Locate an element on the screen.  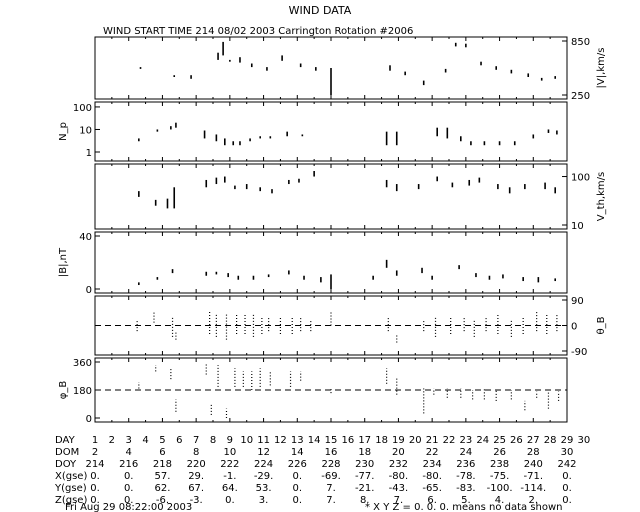
table-day-cell: 16 is located at coordinates (347, 440).